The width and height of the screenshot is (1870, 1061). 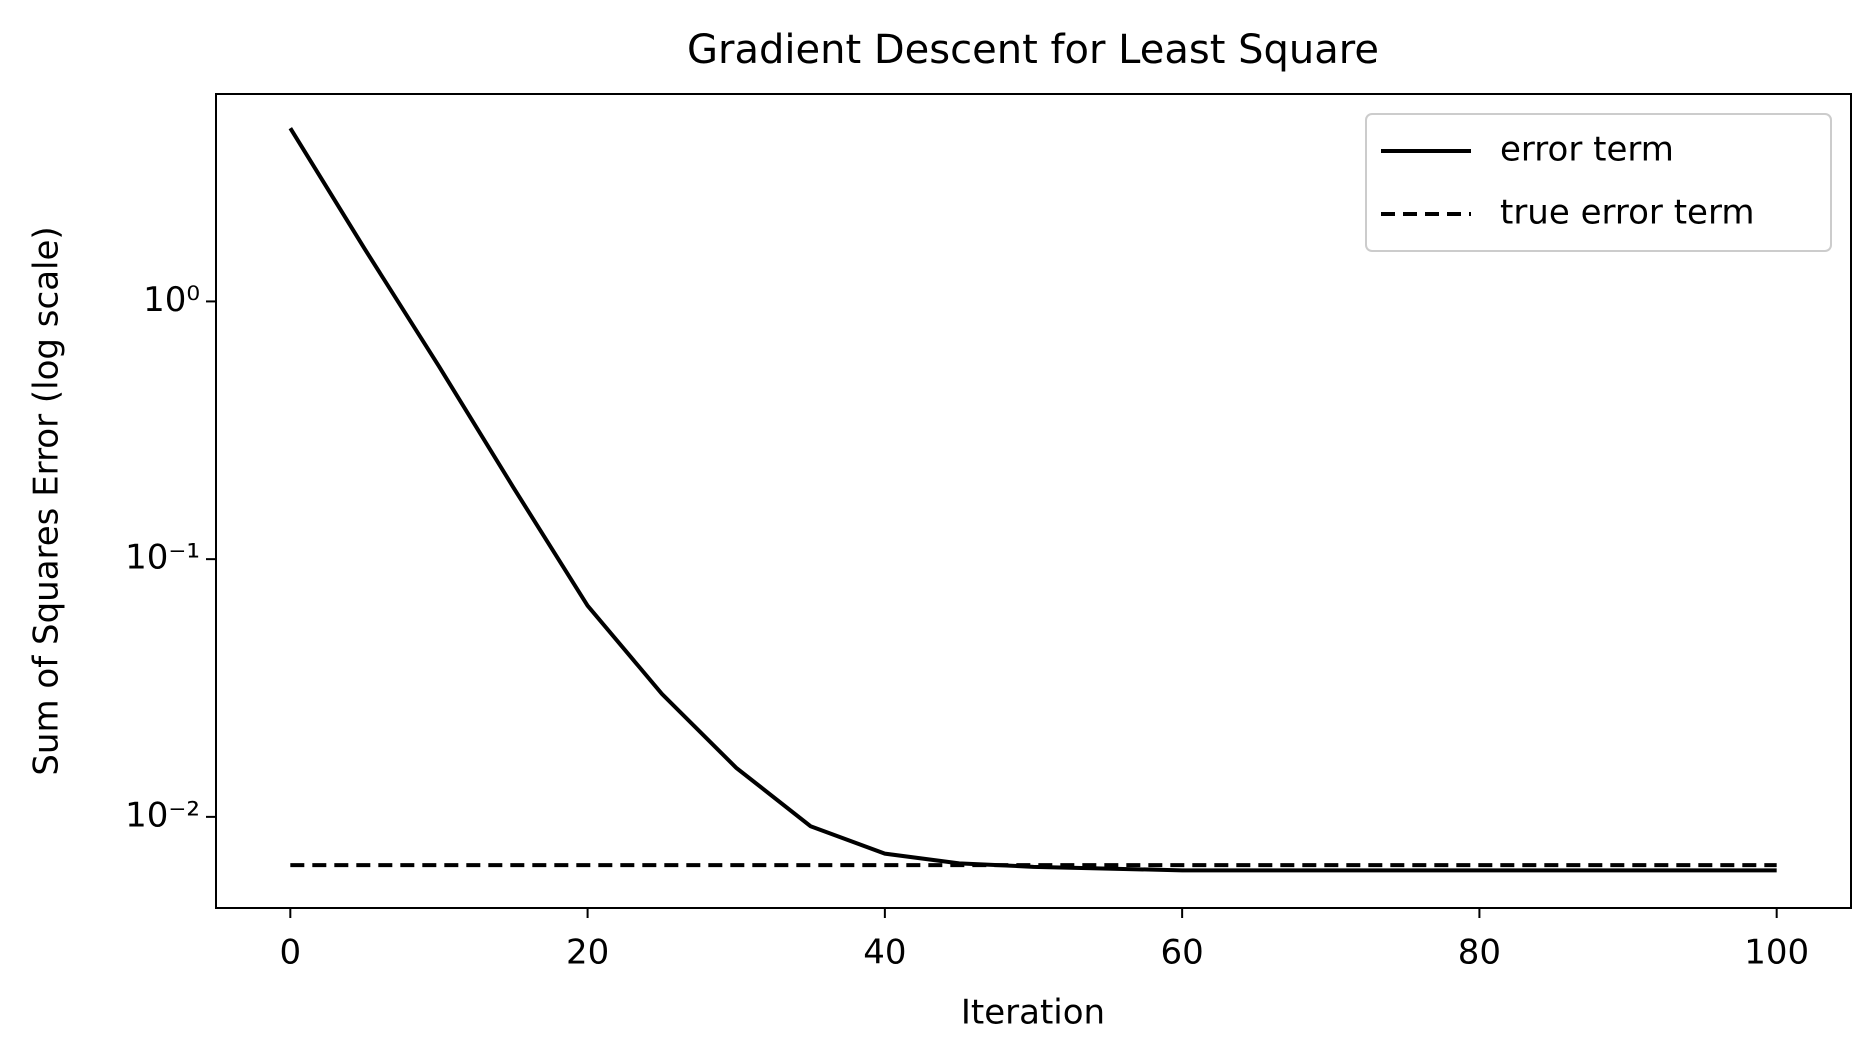 I want to click on legend-label: error term, so click(x=1587, y=150).